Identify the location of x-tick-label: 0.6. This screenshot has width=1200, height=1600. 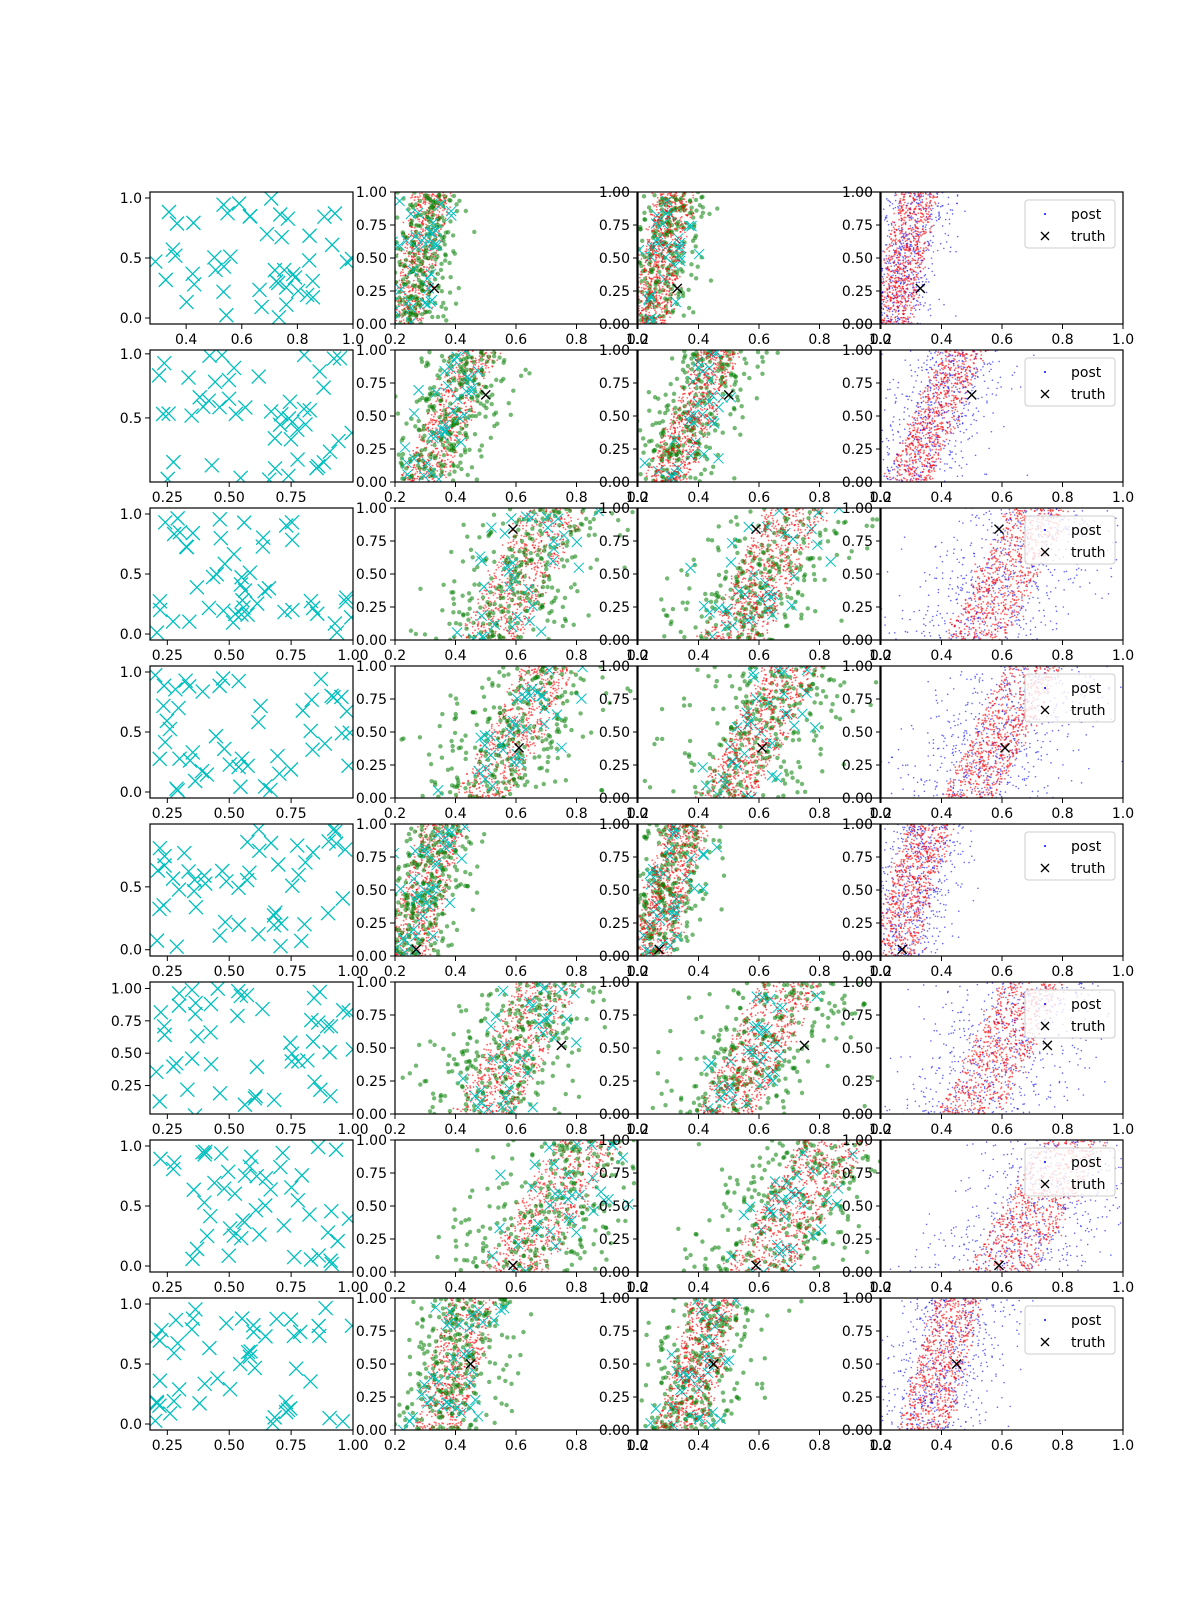
(516, 340).